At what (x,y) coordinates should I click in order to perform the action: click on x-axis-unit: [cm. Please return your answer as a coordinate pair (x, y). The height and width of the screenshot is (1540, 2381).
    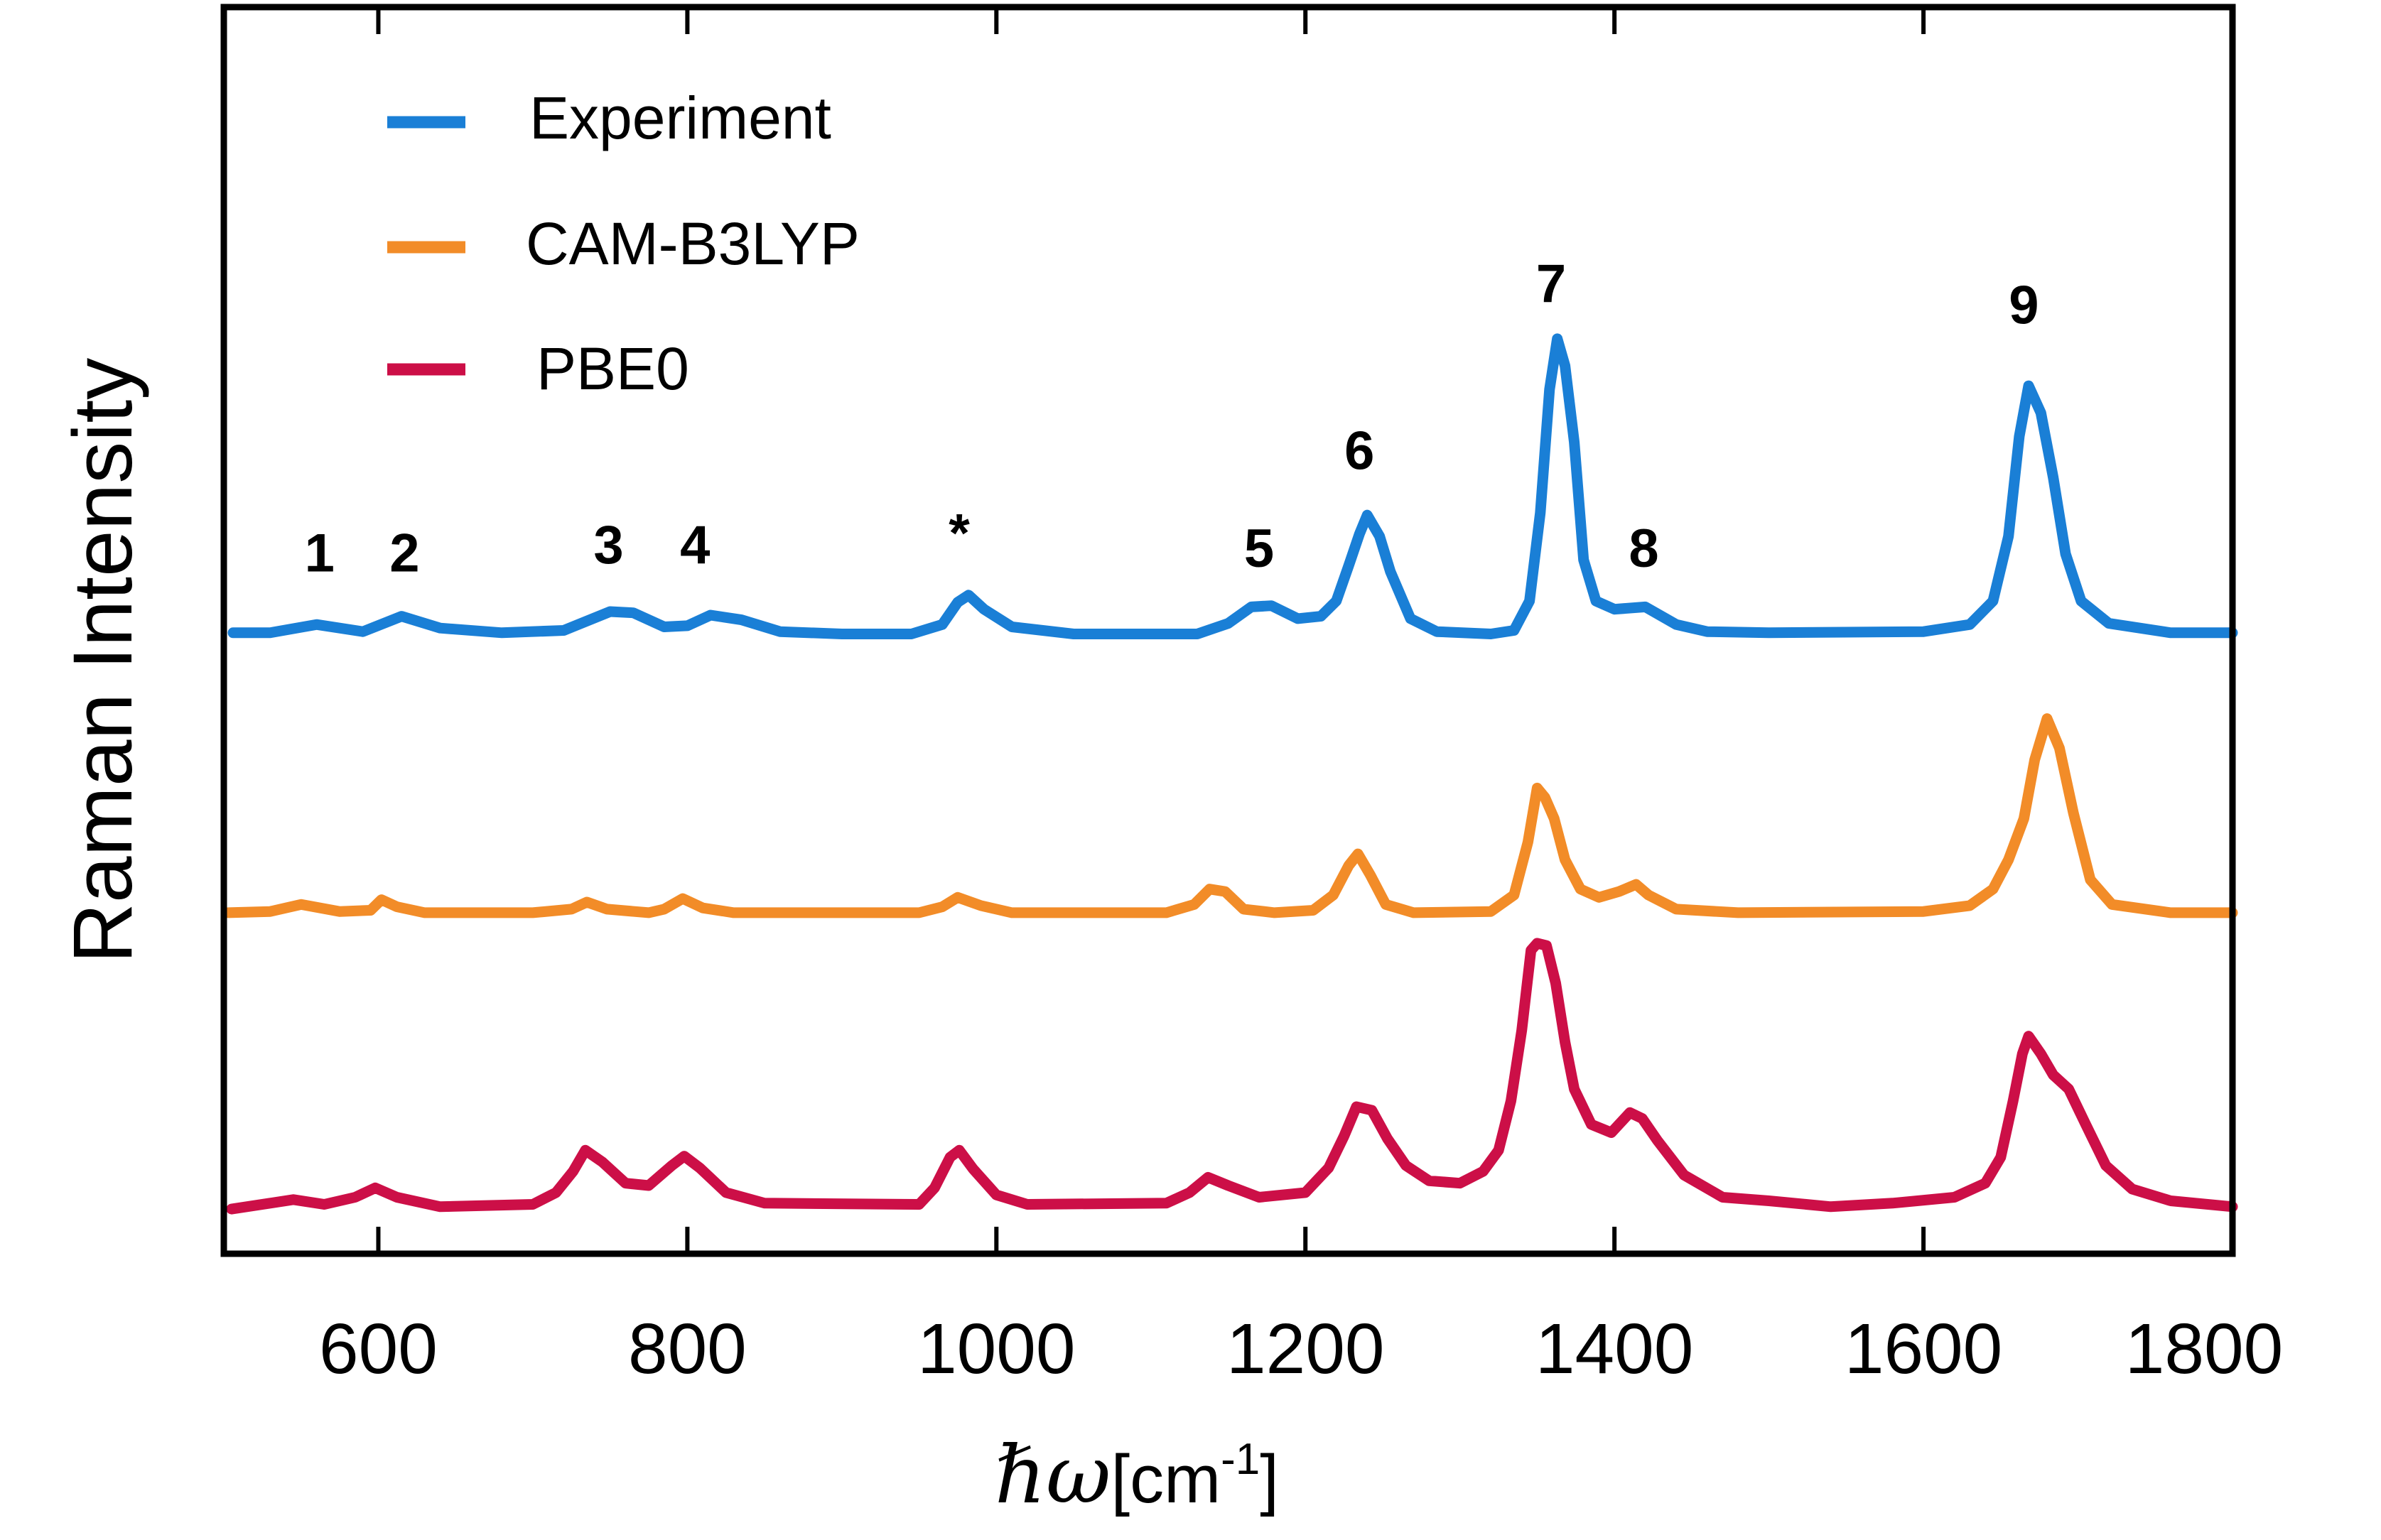
    Looking at the image, I should click on (1166, 1479).